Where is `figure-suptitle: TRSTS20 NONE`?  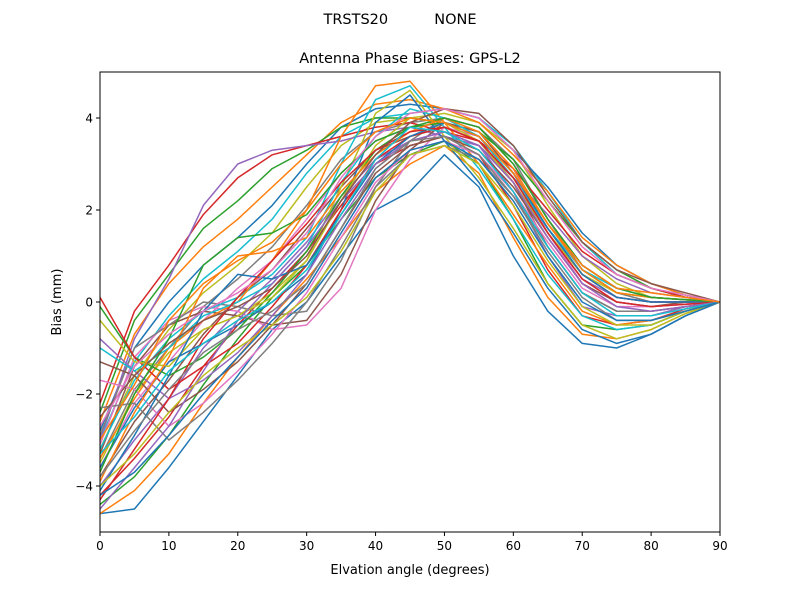 figure-suptitle: TRSTS20 NONE is located at coordinates (399, 20).